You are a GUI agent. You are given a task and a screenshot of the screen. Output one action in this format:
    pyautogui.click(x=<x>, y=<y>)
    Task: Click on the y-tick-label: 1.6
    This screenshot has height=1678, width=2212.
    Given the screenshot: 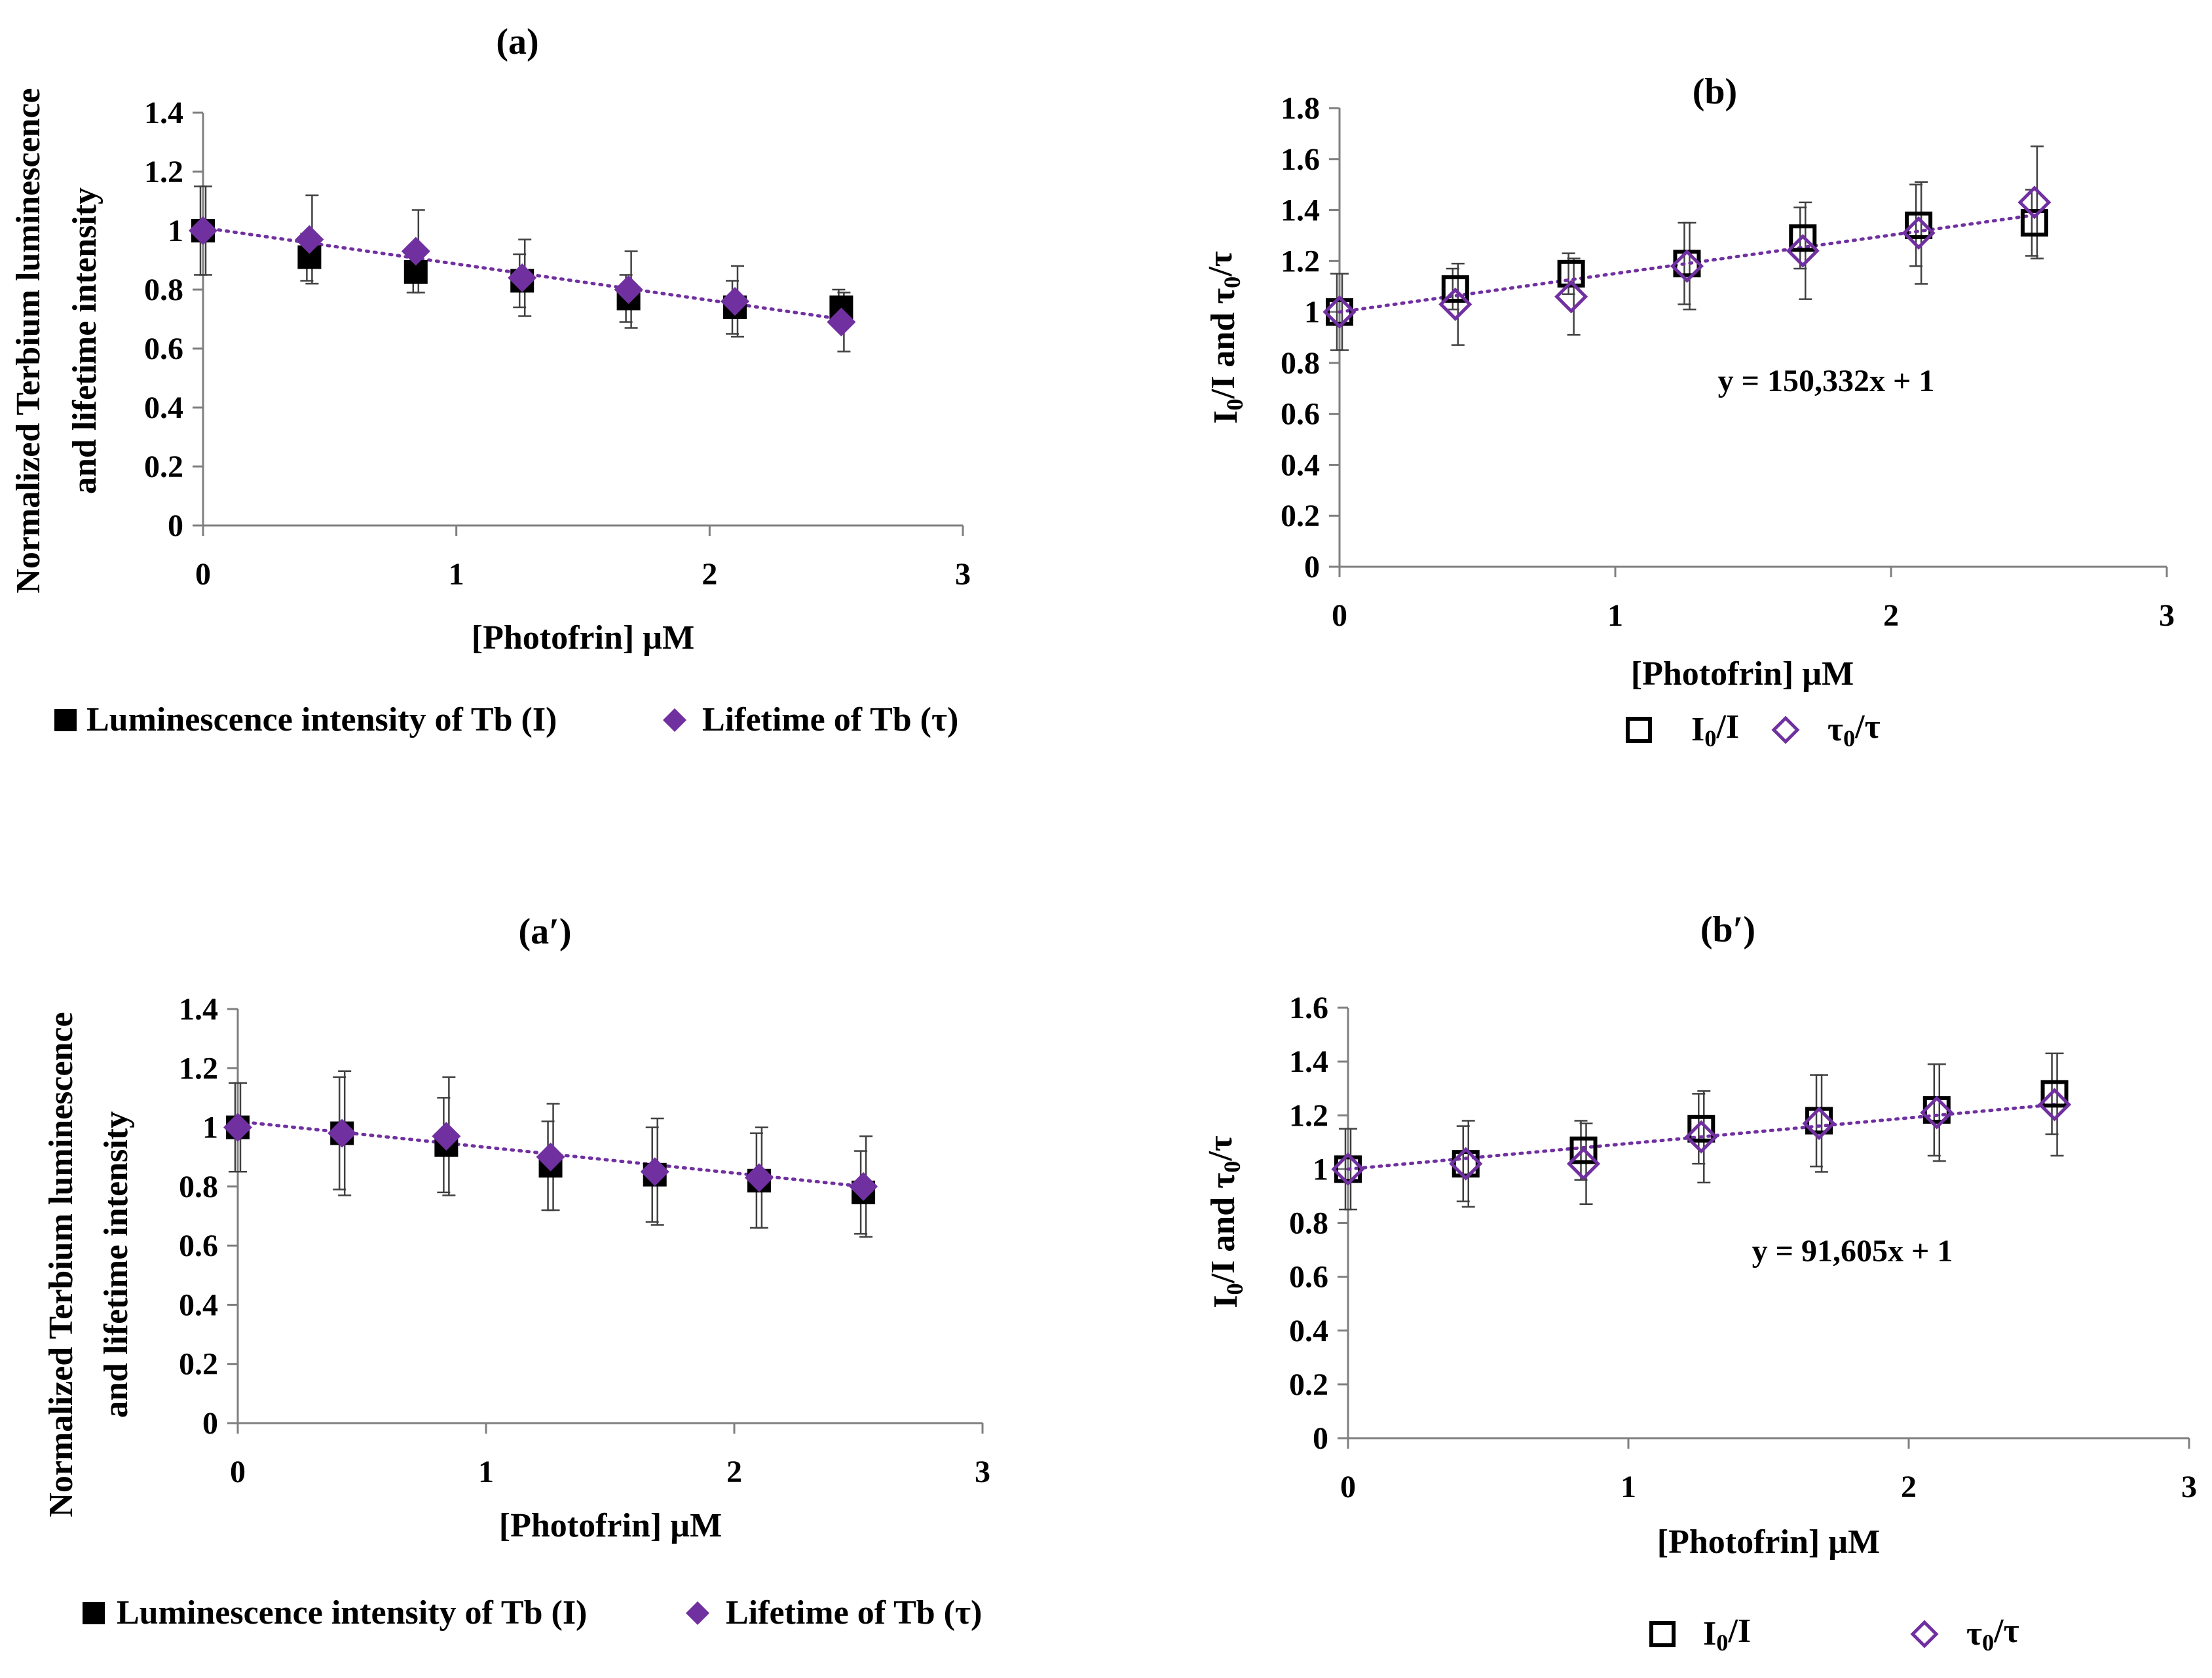 What is the action you would take?
    pyautogui.click(x=1300, y=159)
    